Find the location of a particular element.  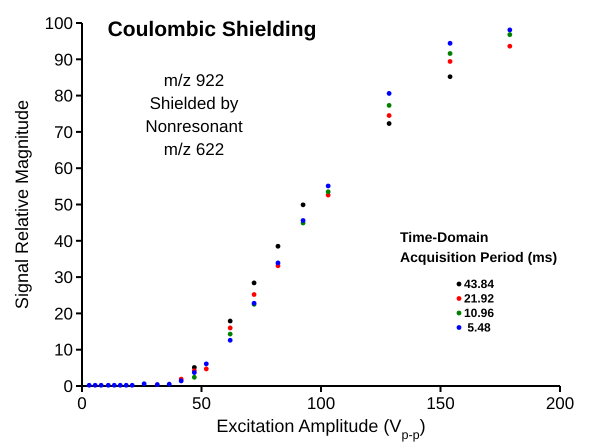

chart-title: Coulombic Shielding is located at coordinates (212, 29).